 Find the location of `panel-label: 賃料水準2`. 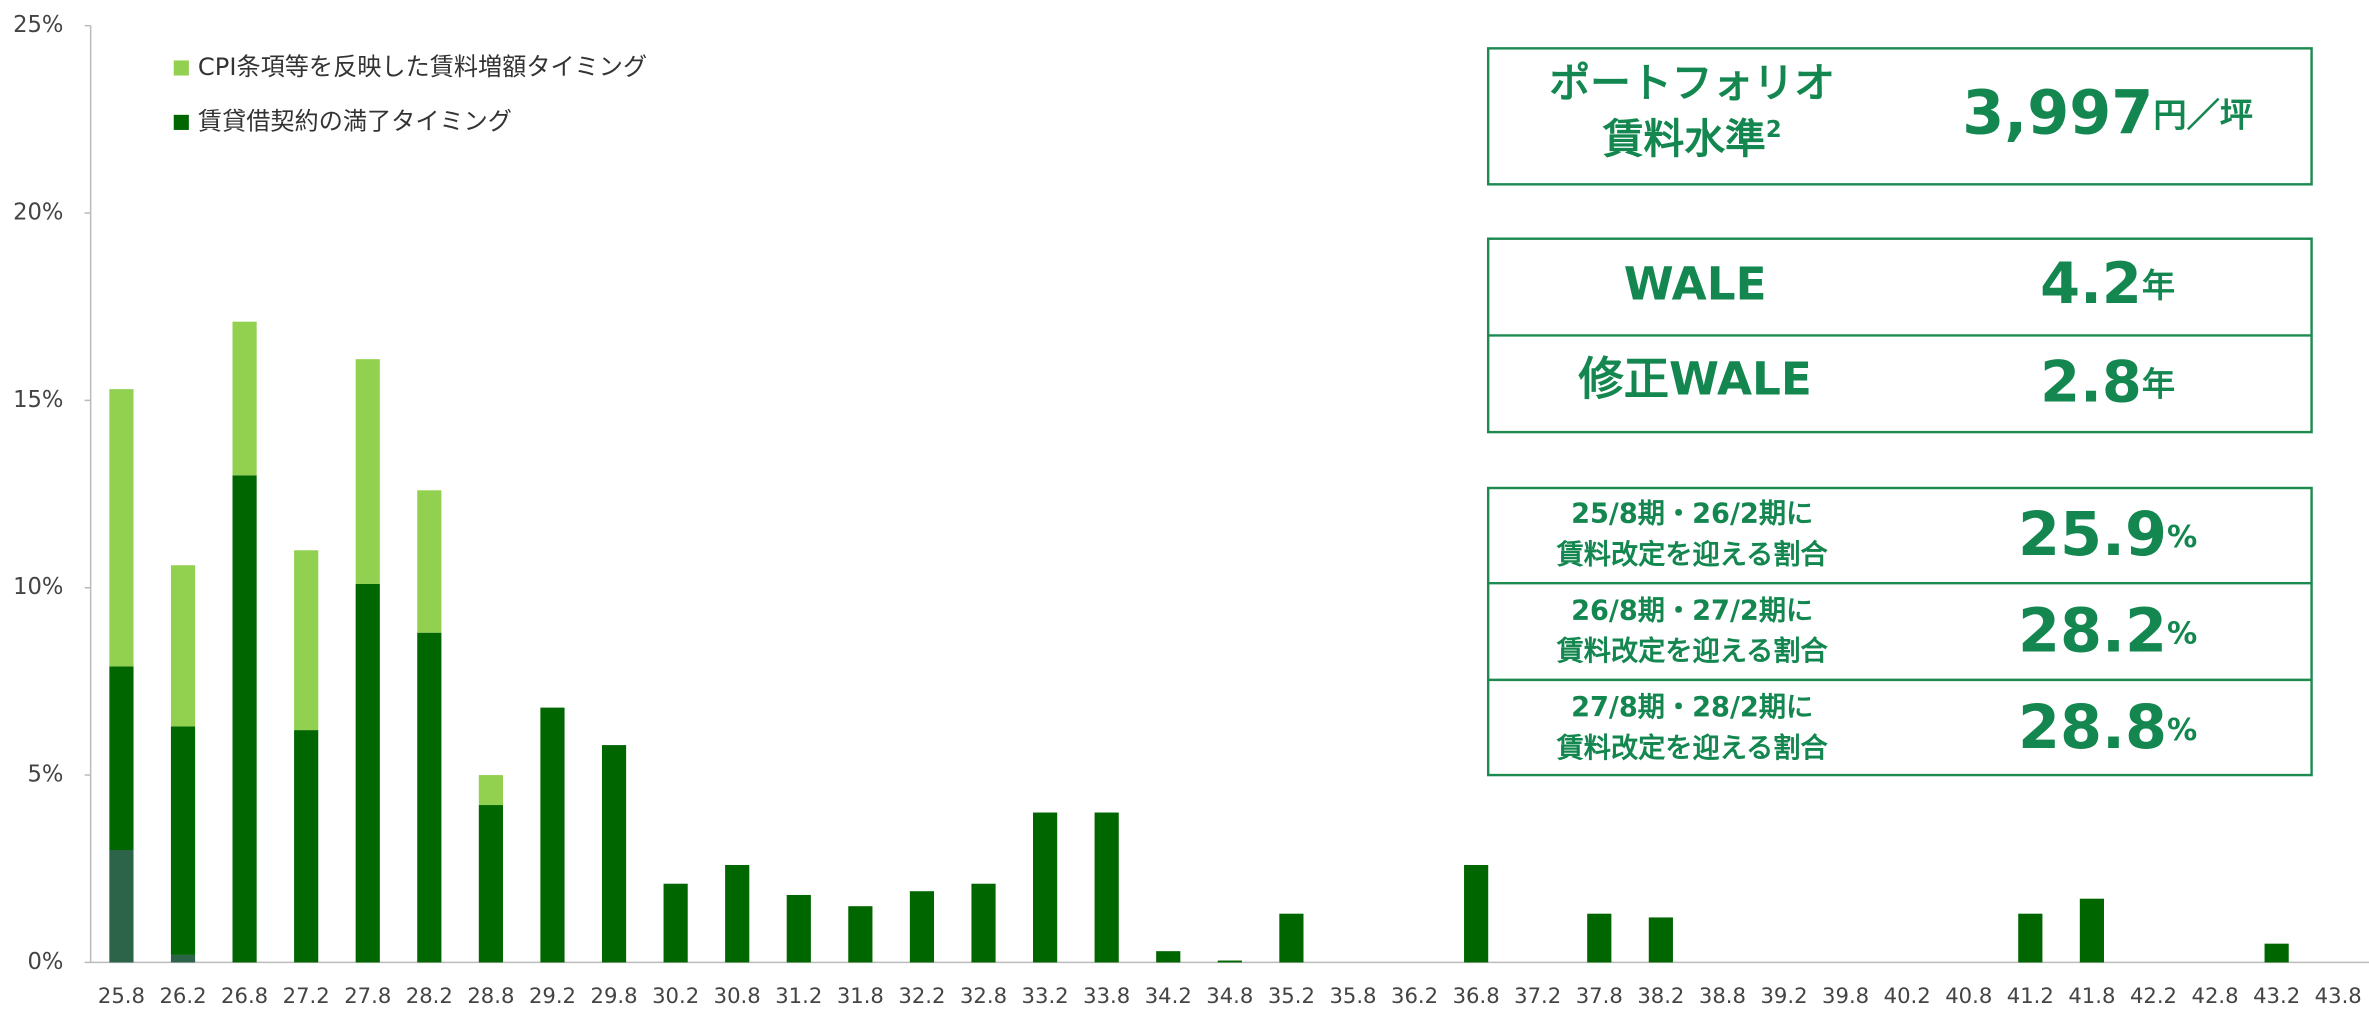

panel-label: 賃料水準2 is located at coordinates (1692, 139).